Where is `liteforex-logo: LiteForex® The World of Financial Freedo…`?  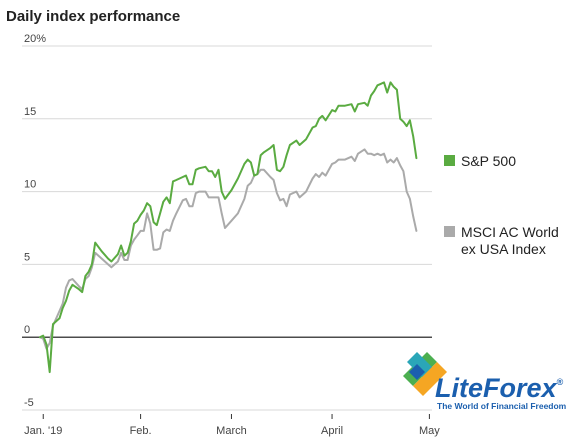
liteforex-logo: LiteForex® The World of Financial Freedo… is located at coordinates (485, 381).